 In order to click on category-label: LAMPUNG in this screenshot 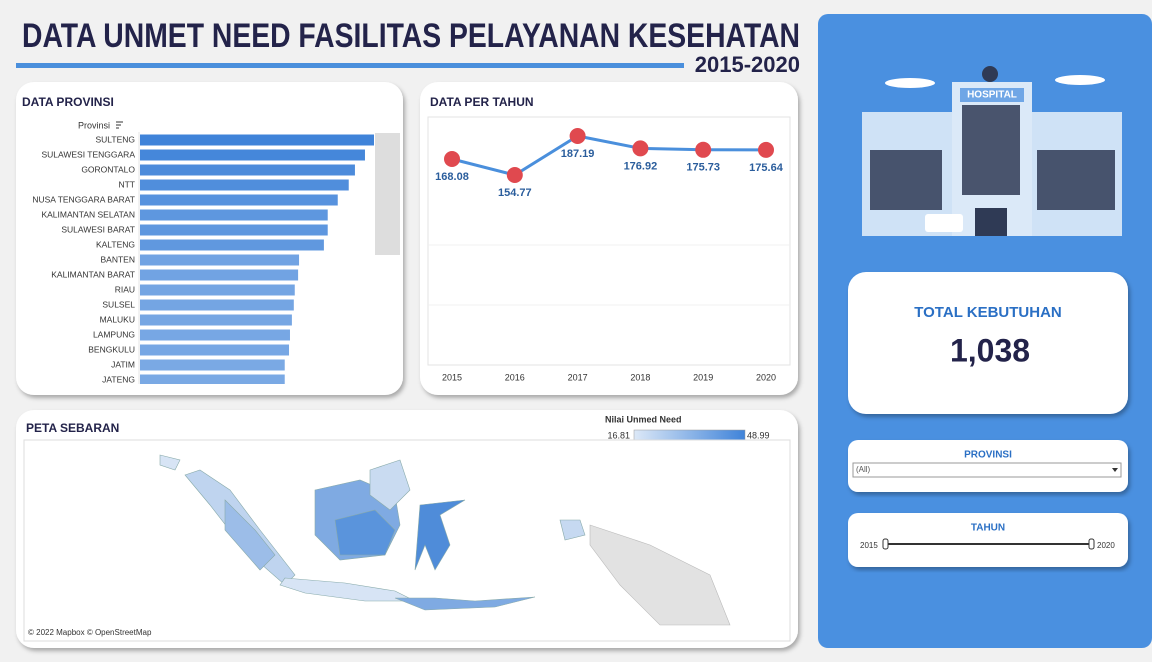, I will do `click(114, 334)`.